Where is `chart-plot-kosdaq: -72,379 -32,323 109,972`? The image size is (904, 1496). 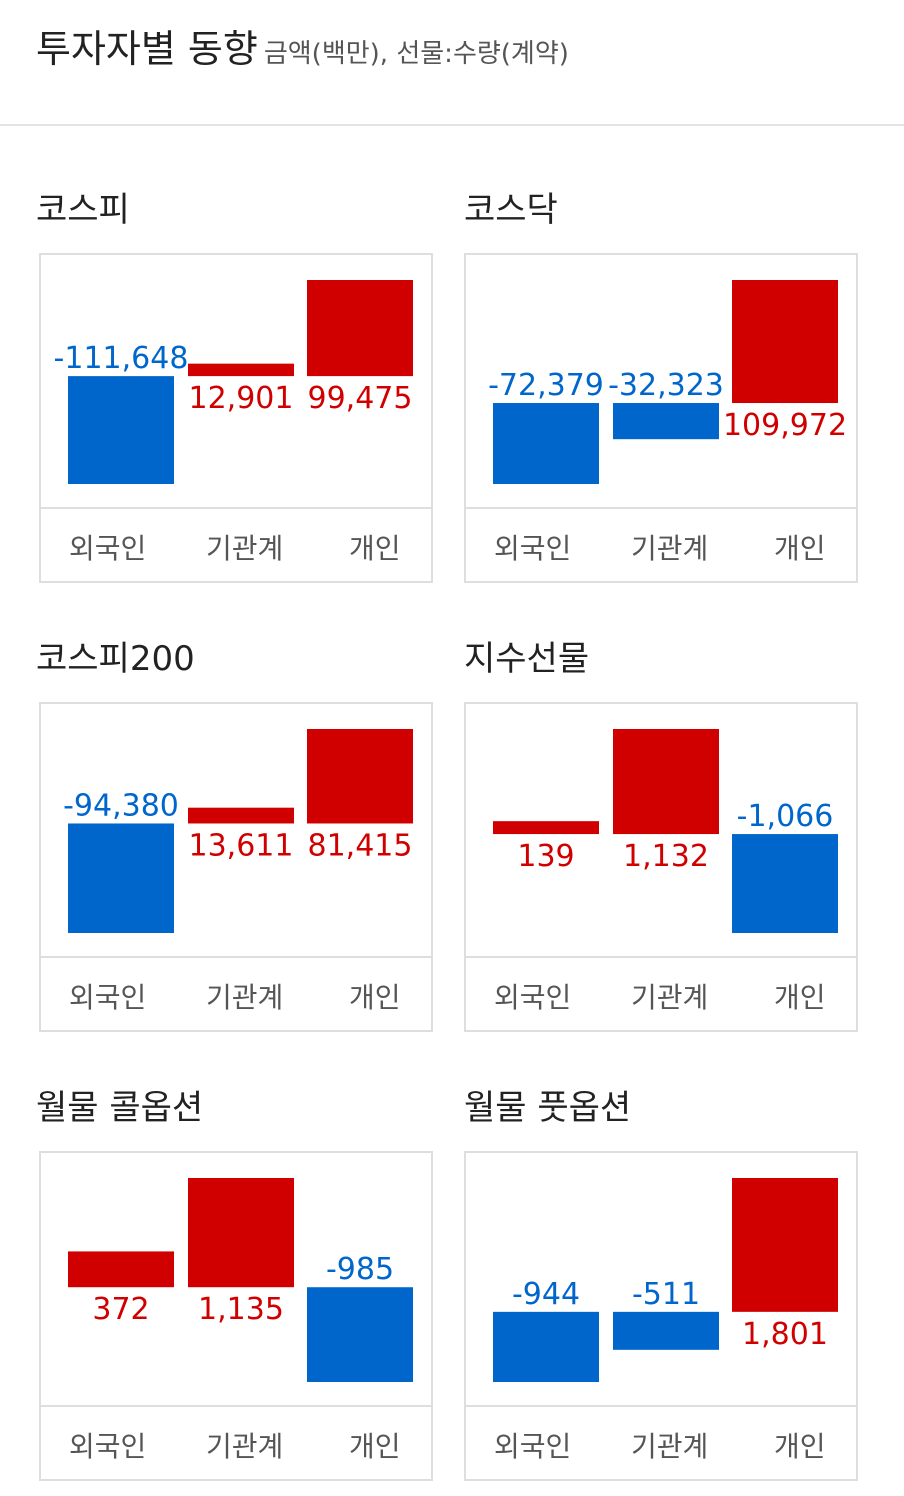
chart-plot-kosdaq: -72,379 -32,323 109,972 is located at coordinates (667, 382).